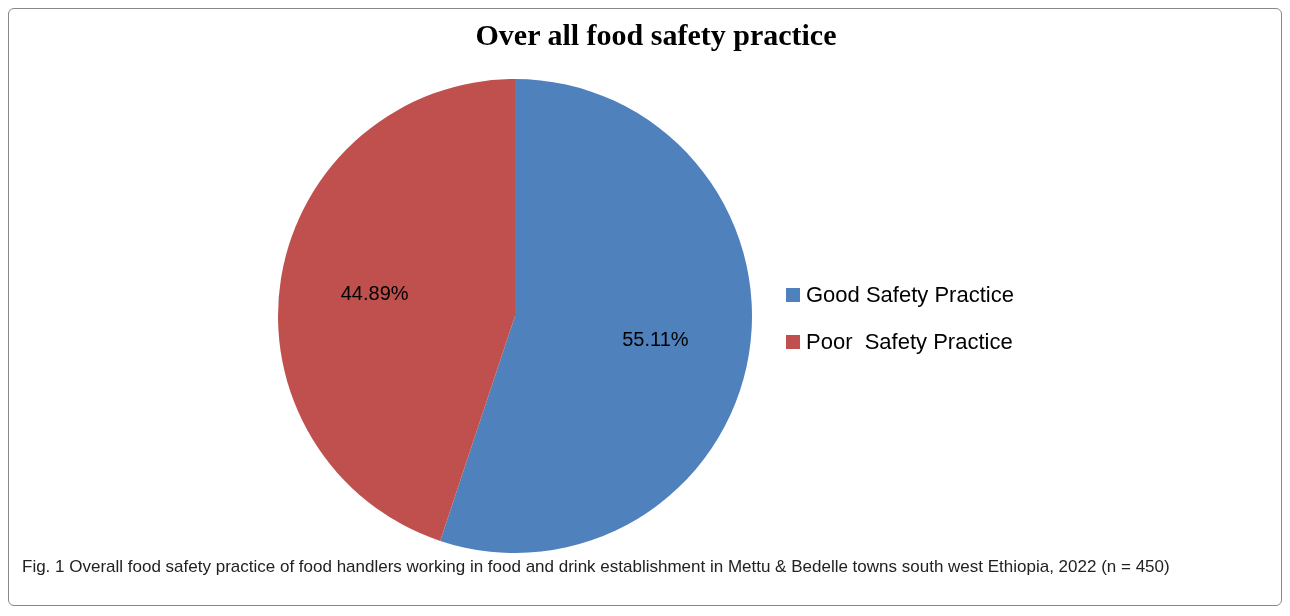 The image size is (1290, 616). Describe the element at coordinates (596, 567) in the screenshot. I see `caption: Fig. 1 Overall food safety practice of food handlers working in food and drink establishment in Mettu & Bedelle towns south west Ethiopia, 2022 (n = 450)` at that location.